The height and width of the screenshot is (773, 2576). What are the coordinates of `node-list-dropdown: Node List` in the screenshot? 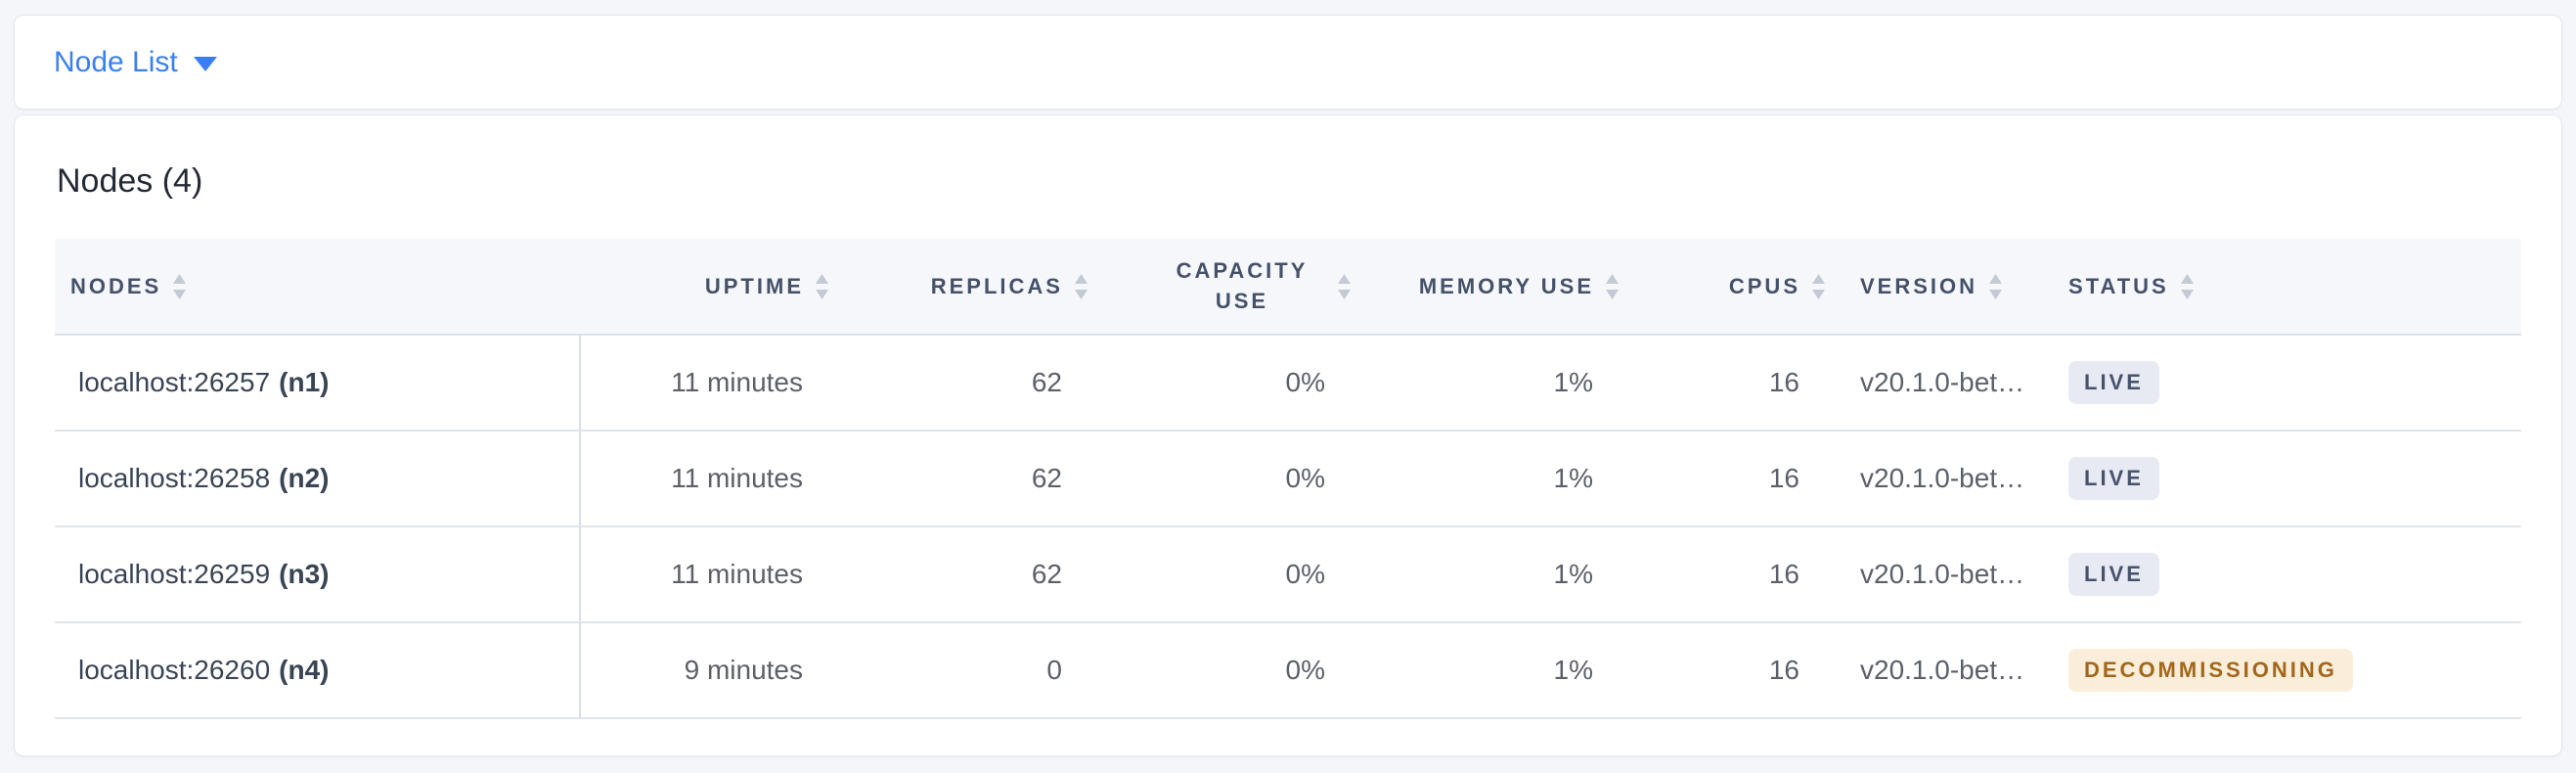 It's located at (135, 62).